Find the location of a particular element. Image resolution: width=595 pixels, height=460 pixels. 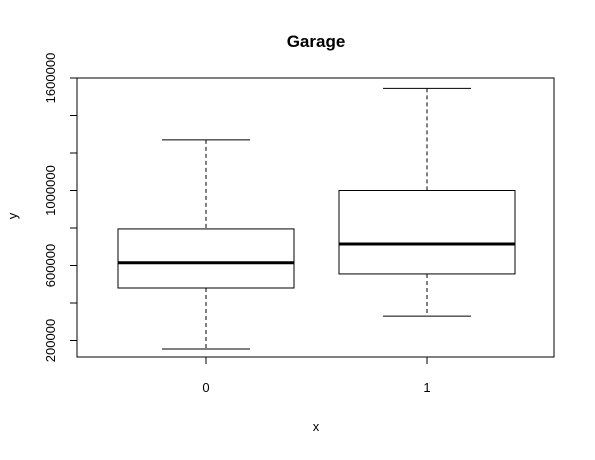

y-tick-label: 200000 is located at coordinates (50, 340).